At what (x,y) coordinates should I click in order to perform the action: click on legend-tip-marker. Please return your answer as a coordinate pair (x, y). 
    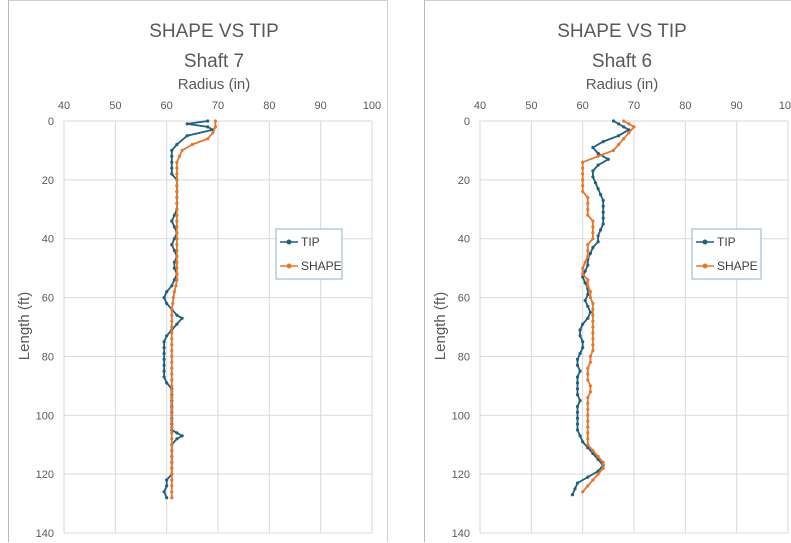
    Looking at the image, I should click on (289, 242).